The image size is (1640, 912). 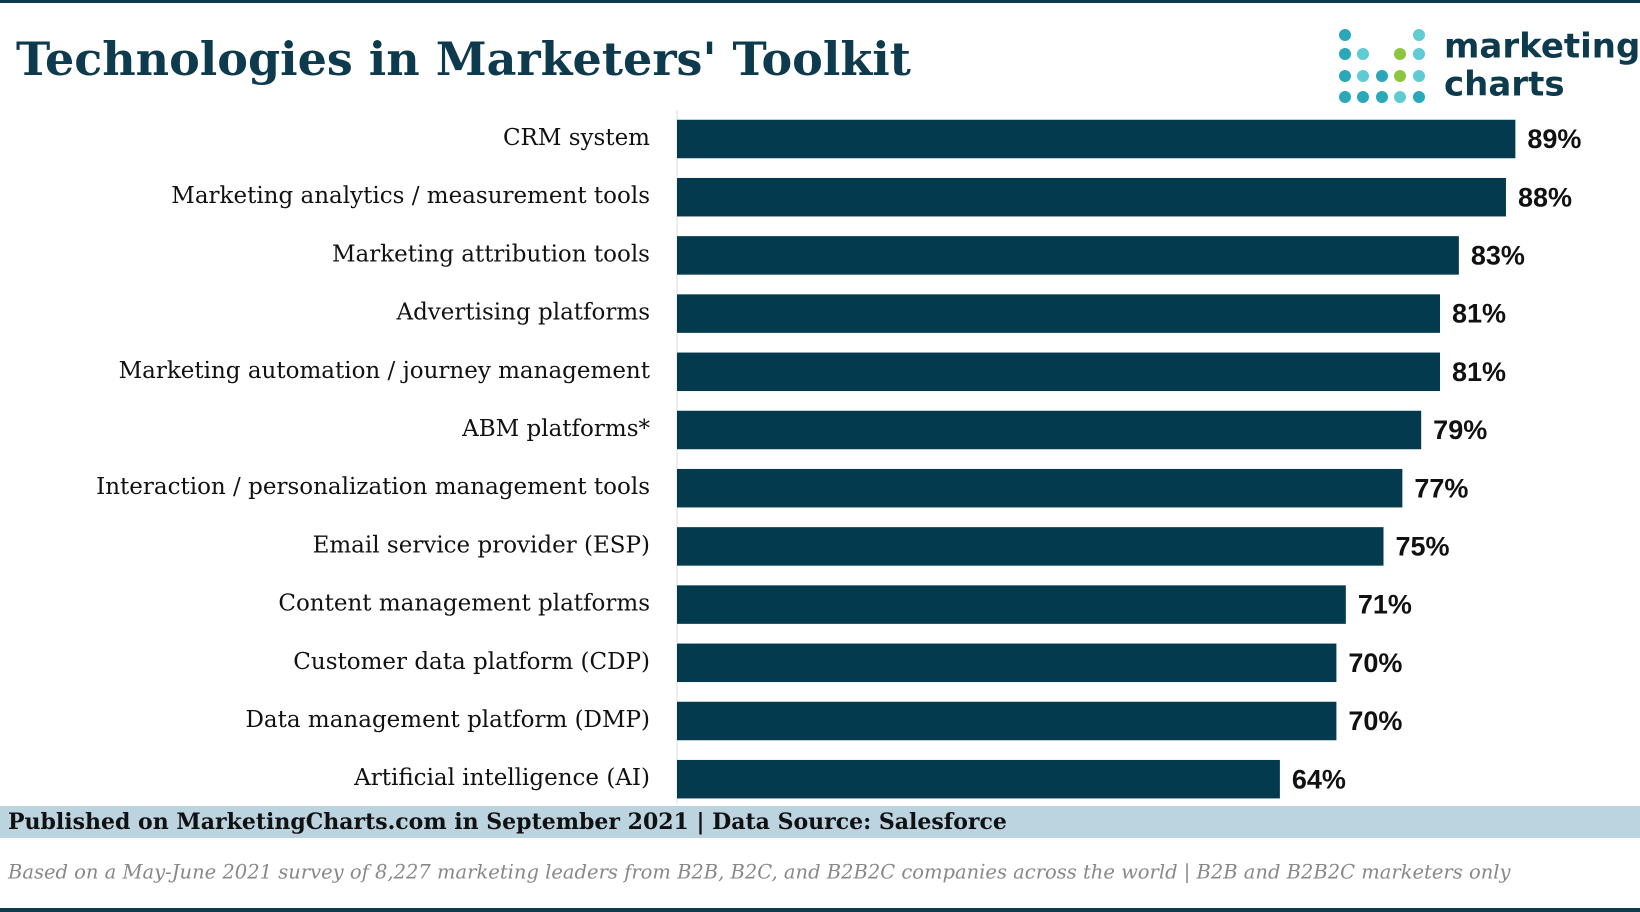 What do you see at coordinates (522, 313) in the screenshot?
I see `category-label: Advertising platforms` at bounding box center [522, 313].